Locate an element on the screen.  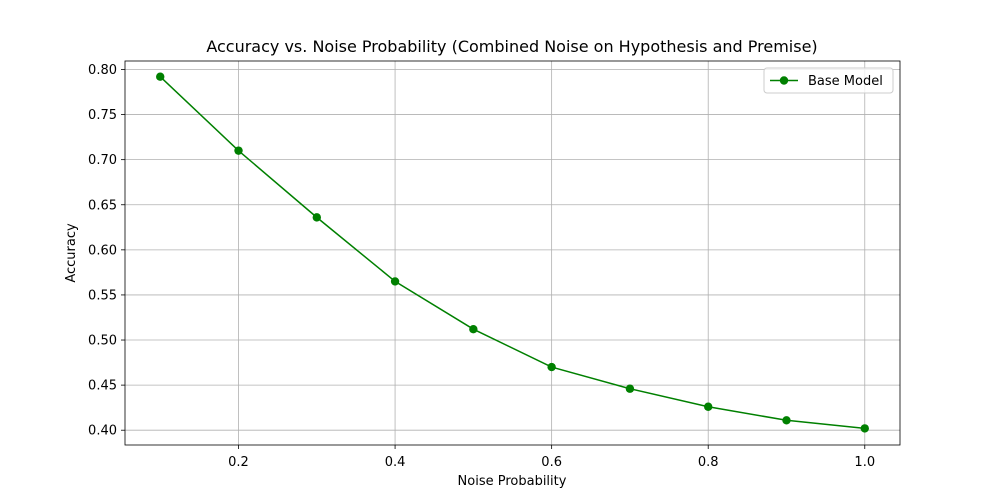
y-axis: 0.40 0.45 0.50 0.55 0.60 0.65 0.70 0.75 0.80 is located at coordinates (106, 251).